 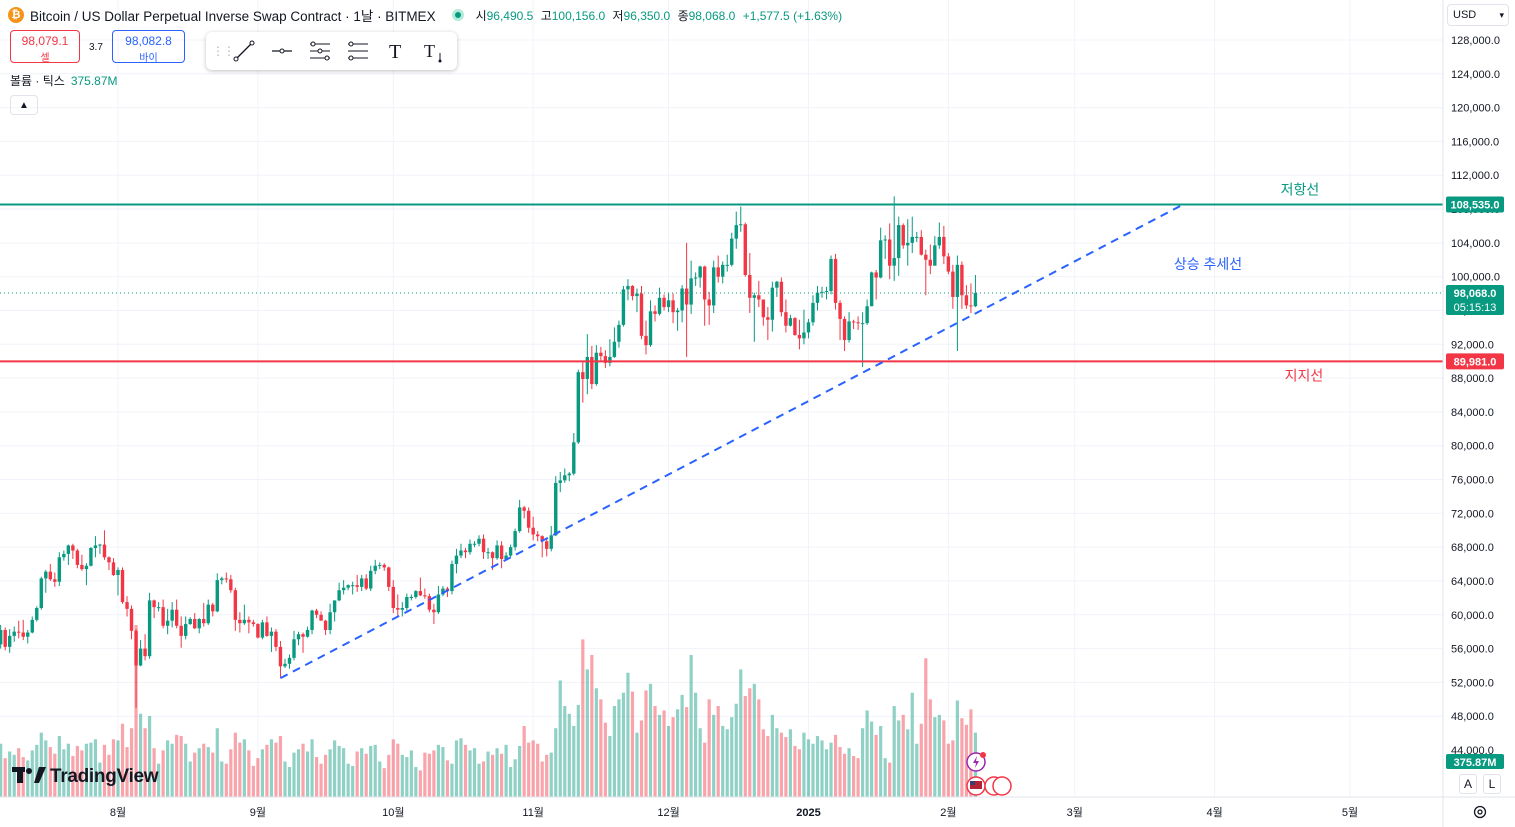 I want to click on change-value: +1,577.5 (+1.63%), so click(x=792, y=15).